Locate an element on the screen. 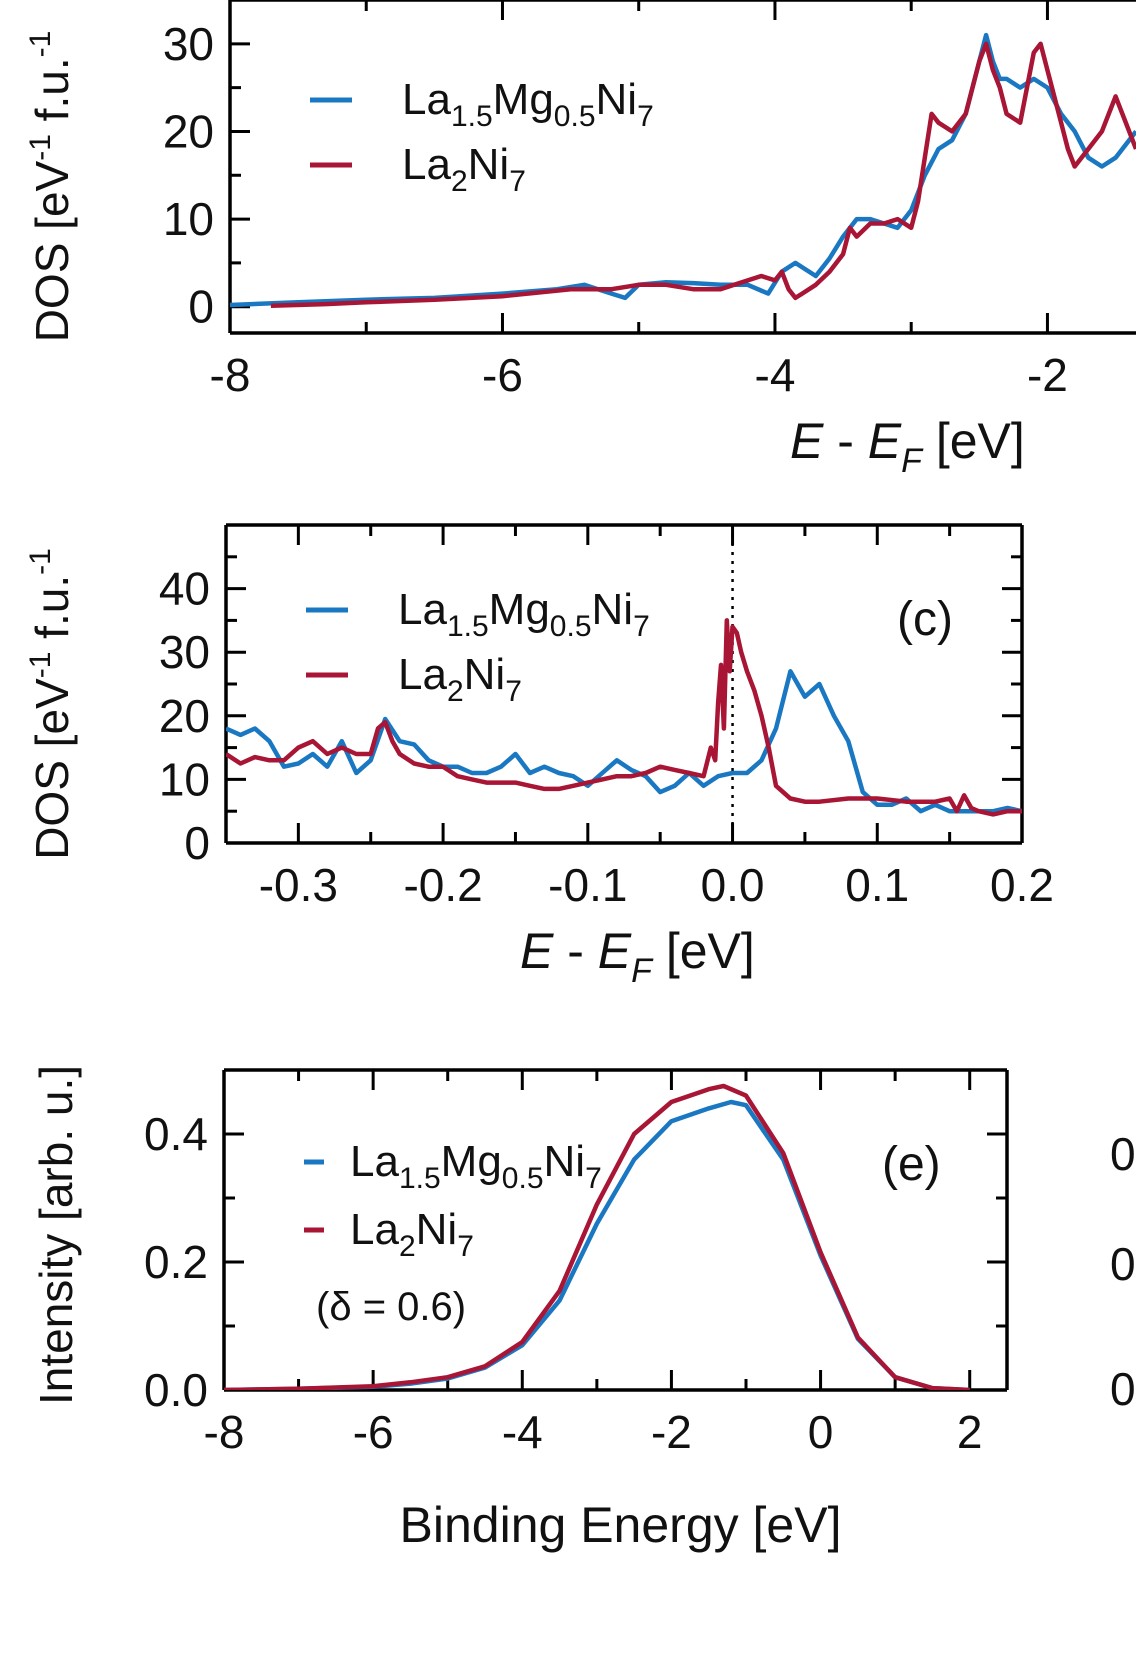  x-tick-label: -0.3 is located at coordinates (298, 885).